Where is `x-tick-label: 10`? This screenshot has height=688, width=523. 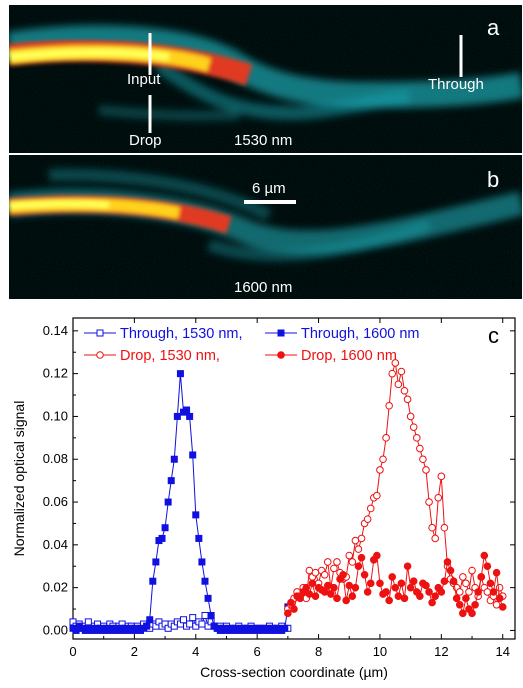 x-tick-label: 10 is located at coordinates (380, 651).